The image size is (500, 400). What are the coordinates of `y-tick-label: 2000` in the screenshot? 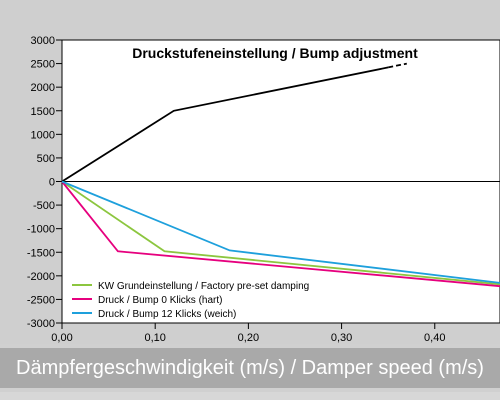 It's located at (43, 88).